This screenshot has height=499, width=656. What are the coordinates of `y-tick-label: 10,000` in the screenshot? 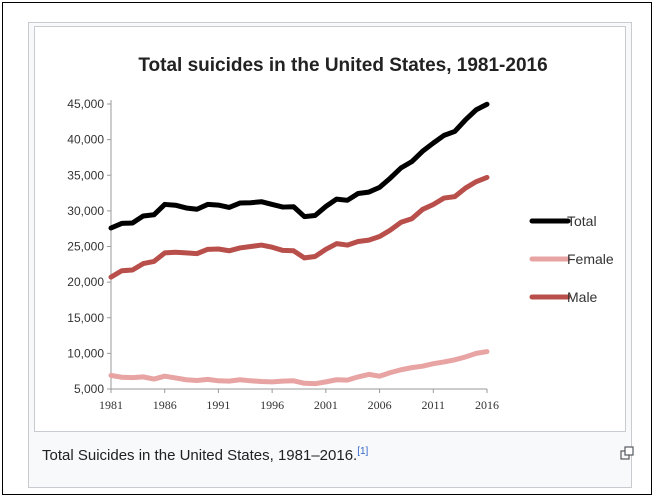 It's located at (85, 353).